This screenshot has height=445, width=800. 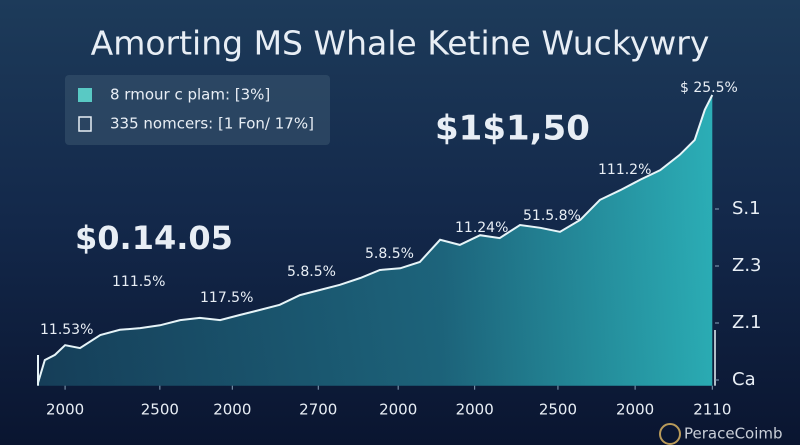 I want to click on watermark-icon, so click(x=670, y=434).